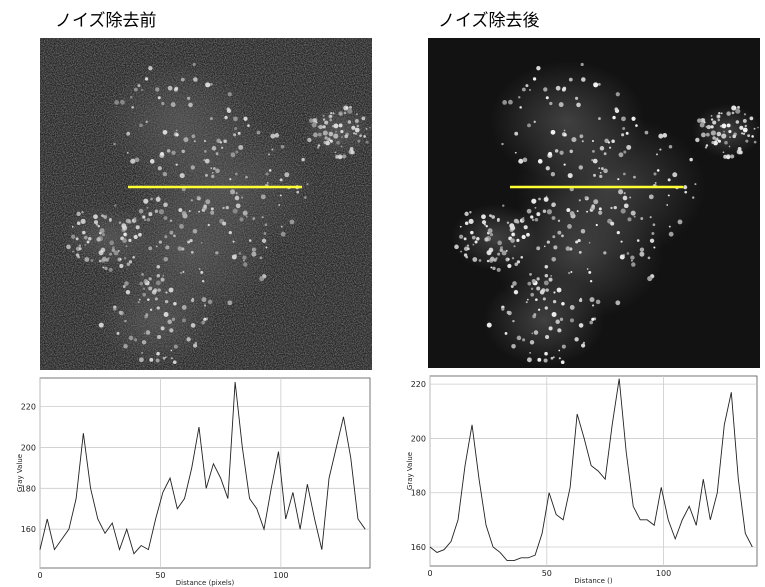  I want to click on y-tick-label: 160, so click(418, 547).